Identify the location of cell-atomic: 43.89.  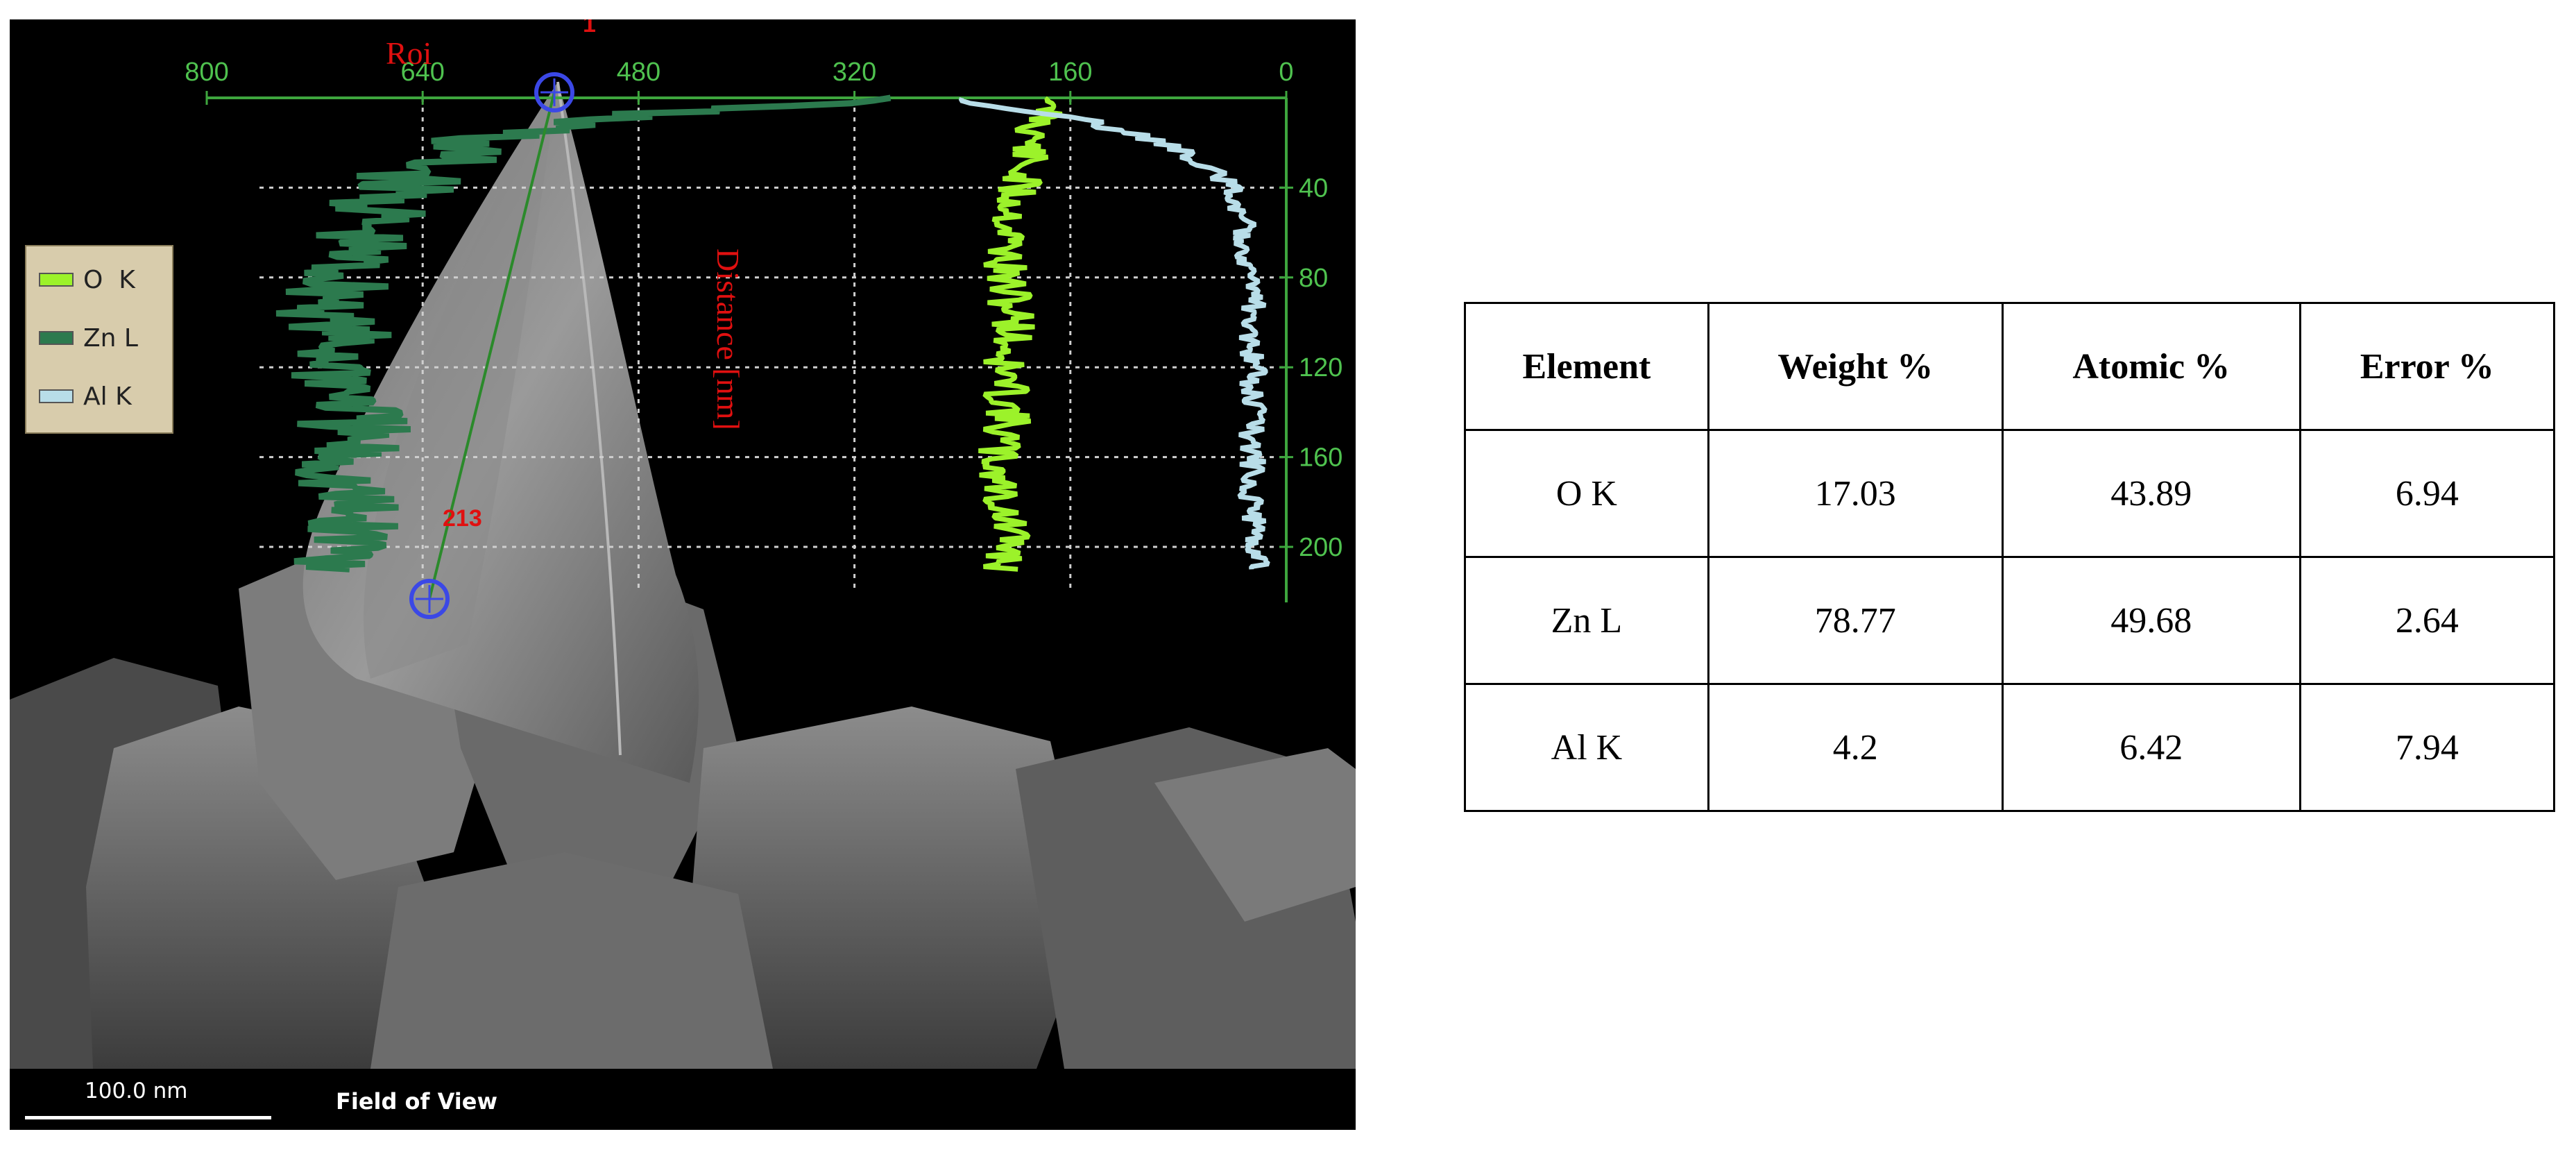
(2151, 493).